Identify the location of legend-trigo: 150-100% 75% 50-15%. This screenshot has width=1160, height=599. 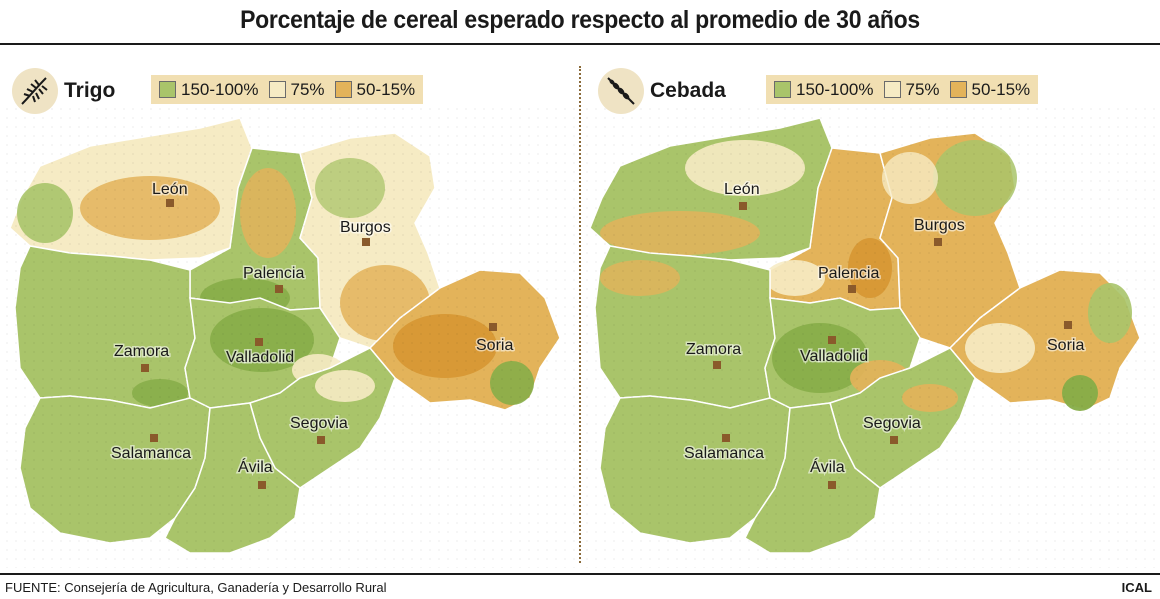
(287, 89).